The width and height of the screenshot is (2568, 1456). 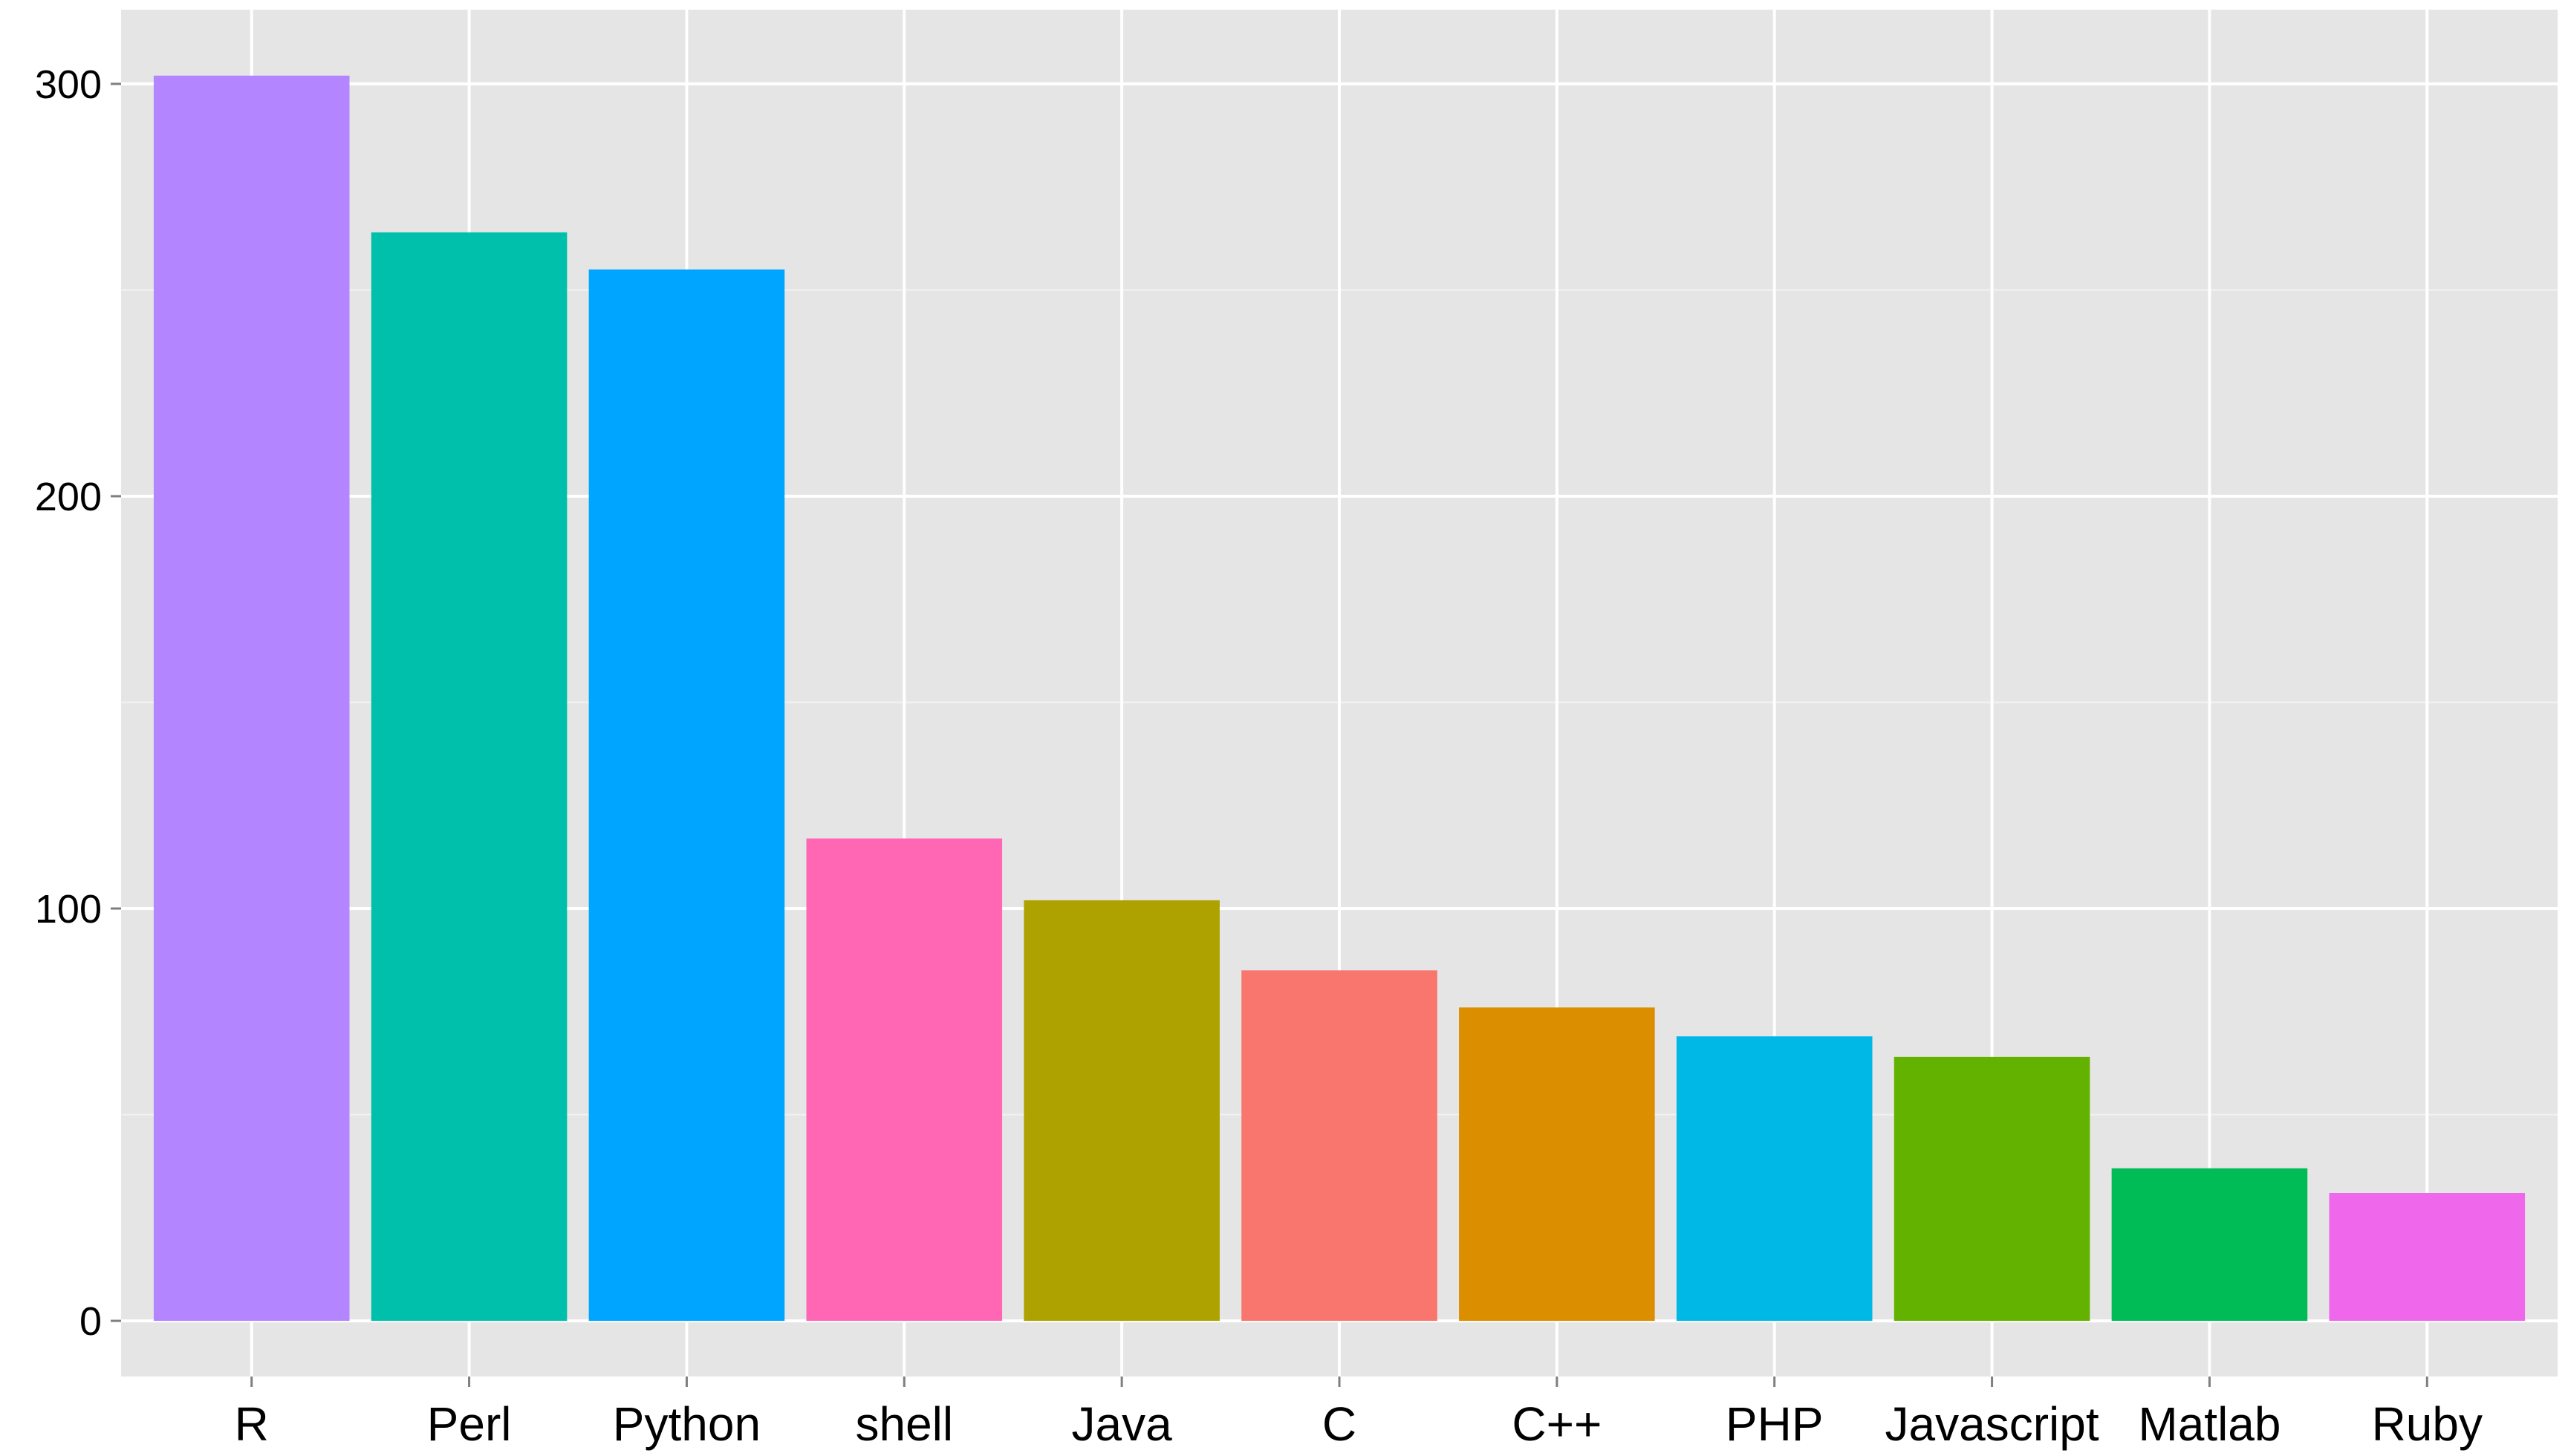 What do you see at coordinates (252, 1424) in the screenshot?
I see `x-tick-label: R` at bounding box center [252, 1424].